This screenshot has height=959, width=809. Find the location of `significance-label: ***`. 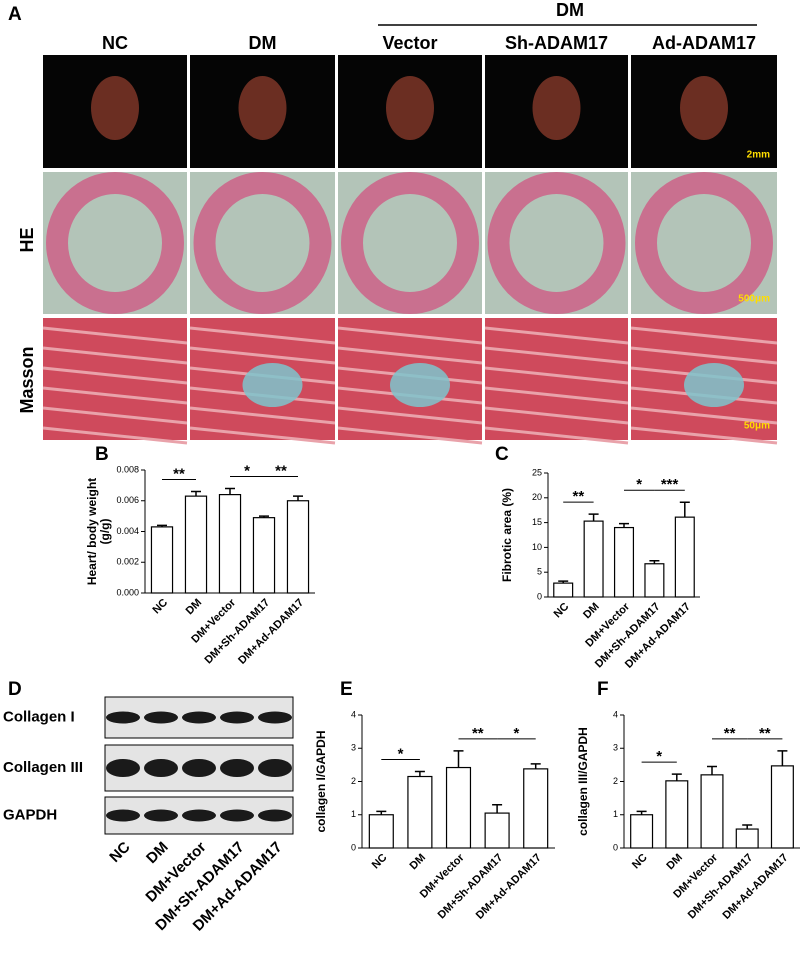

significance-label: *** is located at coordinates (670, 484).